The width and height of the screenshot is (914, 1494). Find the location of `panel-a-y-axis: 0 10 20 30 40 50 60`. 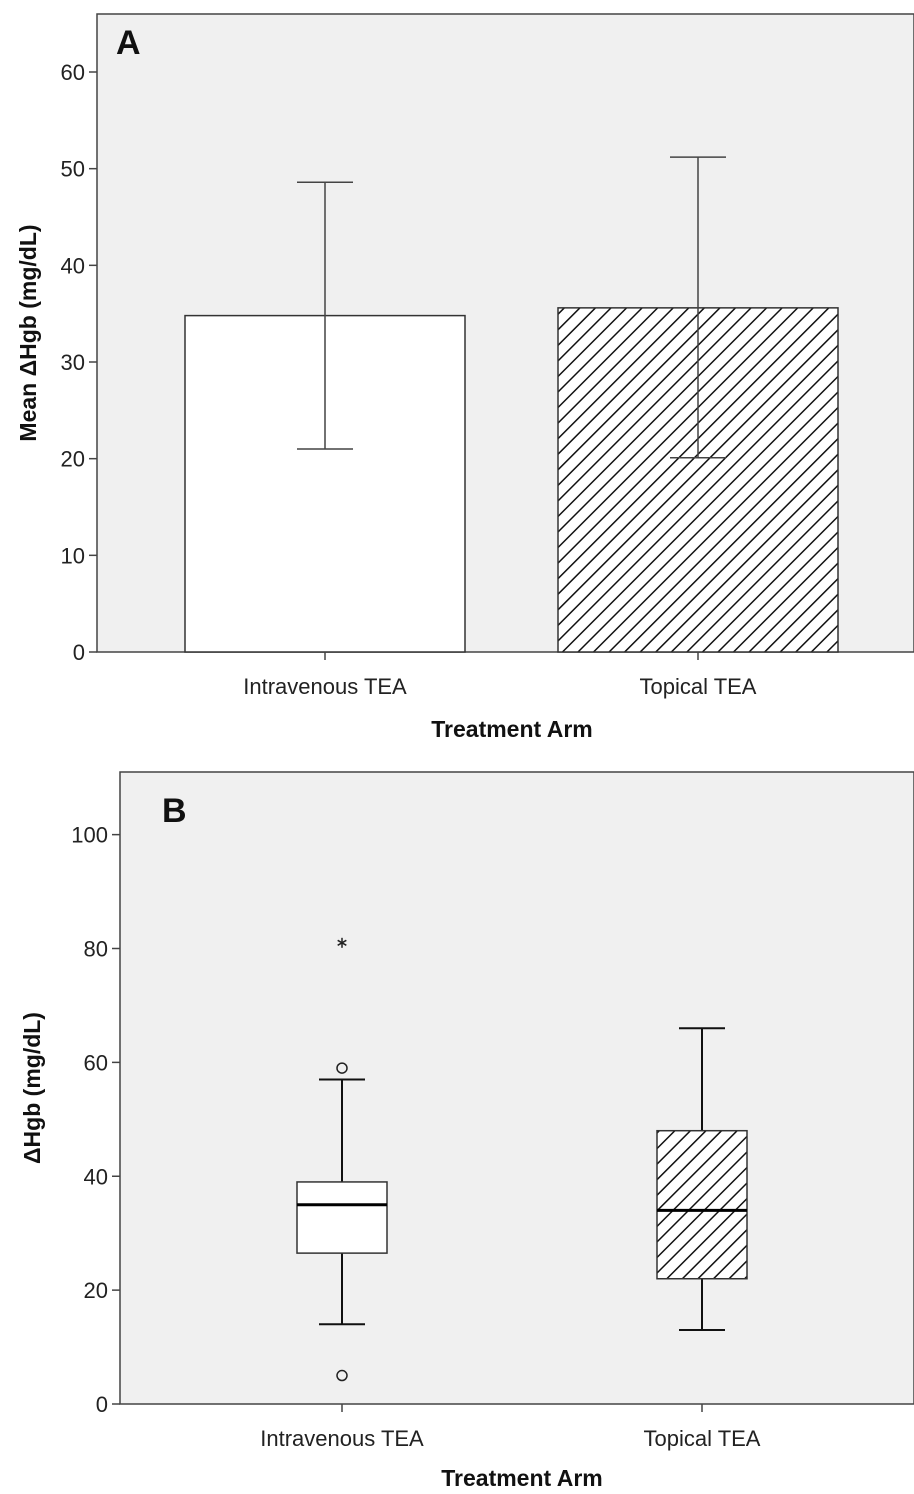

panel-a-y-axis: 0 10 20 30 40 50 60 is located at coordinates (79, 362).